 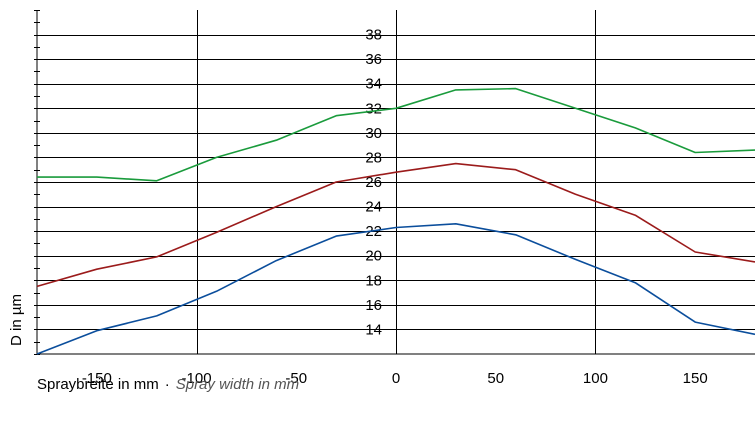 I want to click on y-tick-label: 32, so click(x=373, y=108).